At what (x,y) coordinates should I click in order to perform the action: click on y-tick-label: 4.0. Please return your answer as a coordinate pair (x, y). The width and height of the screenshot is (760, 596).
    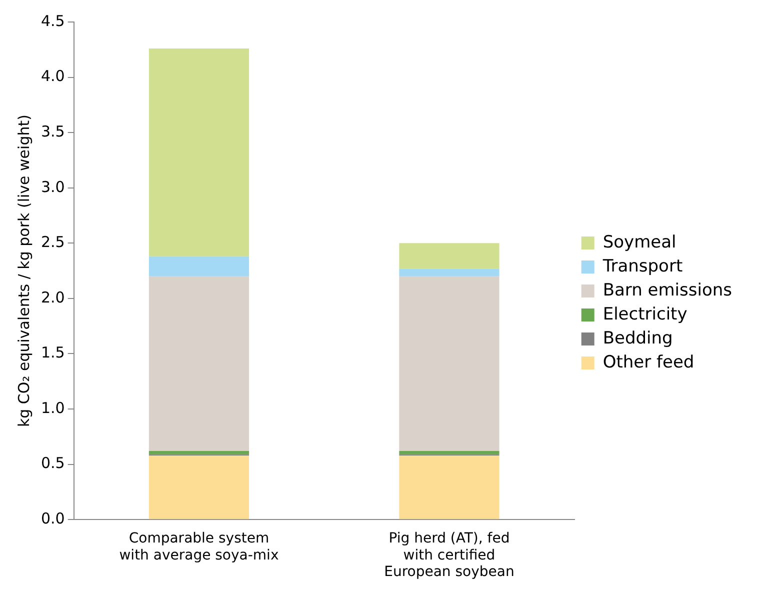
    Looking at the image, I should click on (52, 76).